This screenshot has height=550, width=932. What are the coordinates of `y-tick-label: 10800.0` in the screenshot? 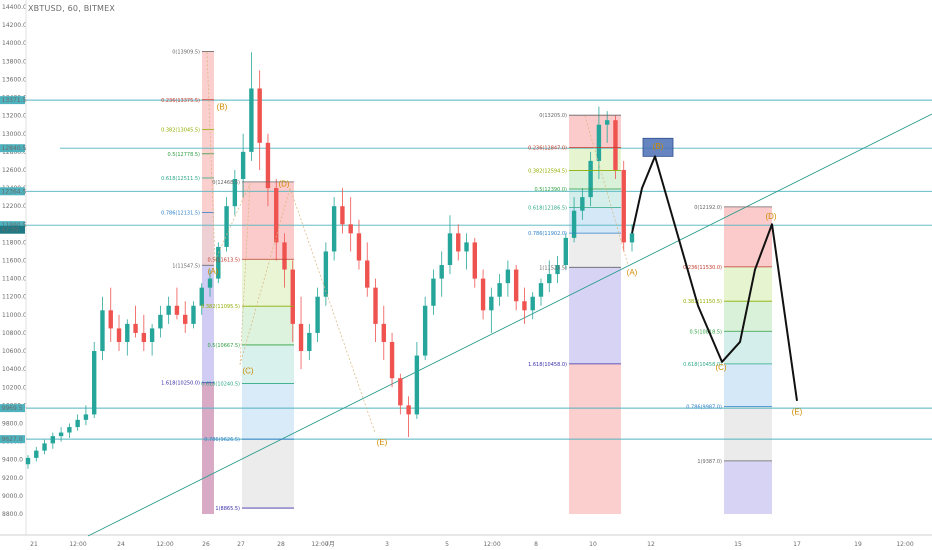 It's located at (14, 333).